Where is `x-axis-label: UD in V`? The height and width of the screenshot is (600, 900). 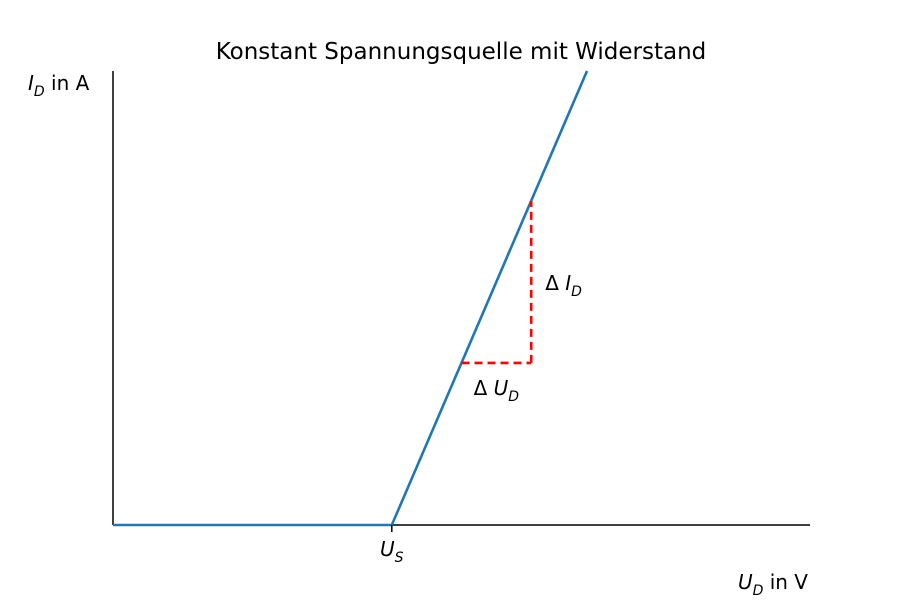 x-axis-label: UD in V is located at coordinates (773, 584).